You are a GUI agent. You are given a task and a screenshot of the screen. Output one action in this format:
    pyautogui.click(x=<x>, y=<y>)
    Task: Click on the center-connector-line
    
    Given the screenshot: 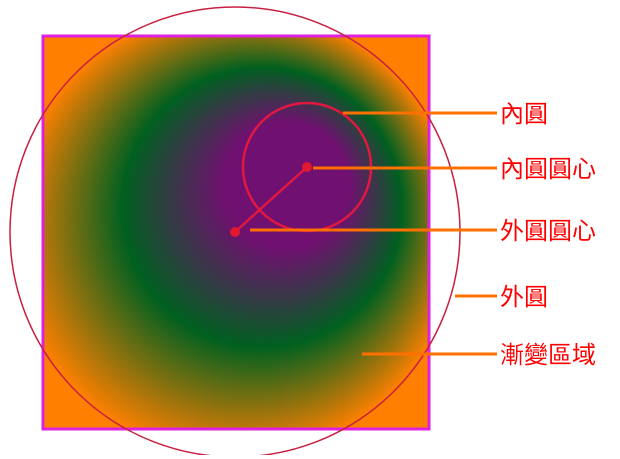 What is the action you would take?
    pyautogui.click(x=271, y=199)
    